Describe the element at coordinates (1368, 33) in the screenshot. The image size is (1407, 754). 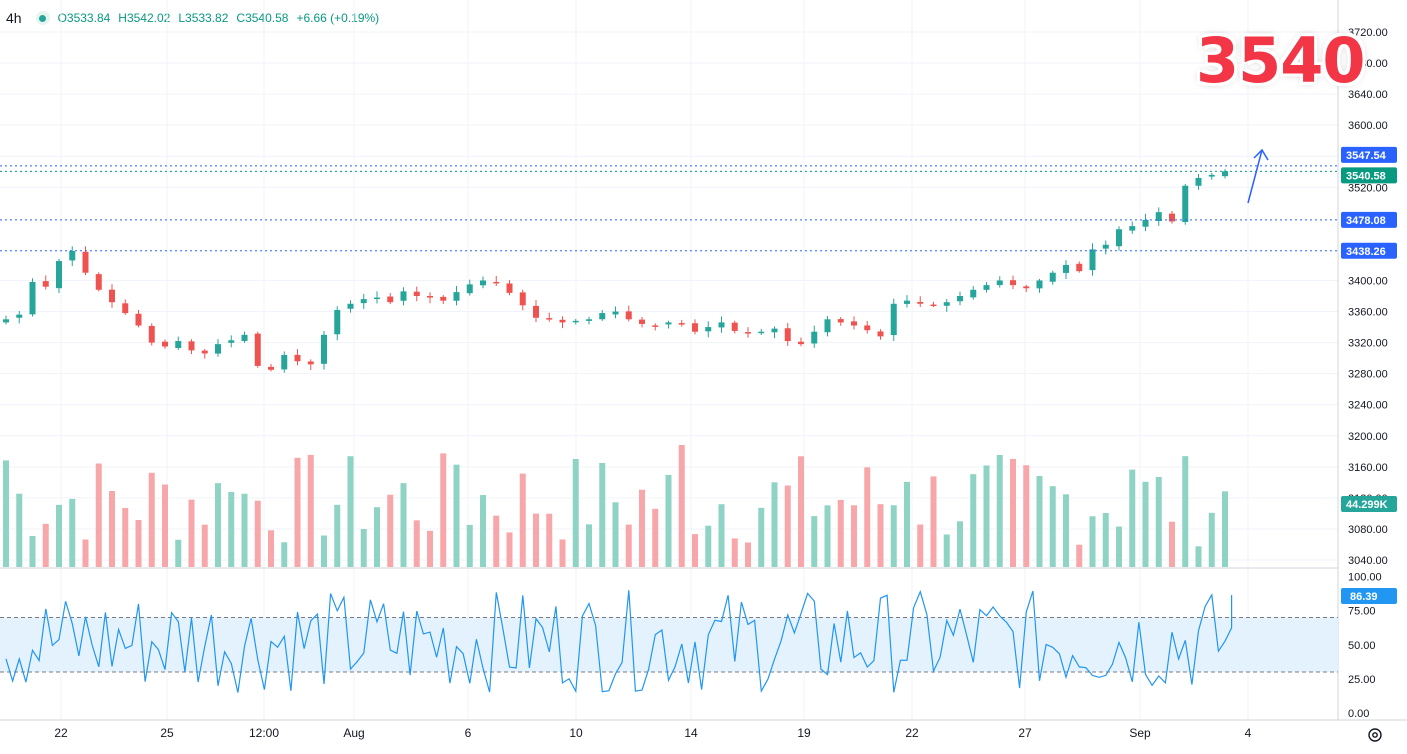
I see `price-tick-label: 3720.00` at that location.